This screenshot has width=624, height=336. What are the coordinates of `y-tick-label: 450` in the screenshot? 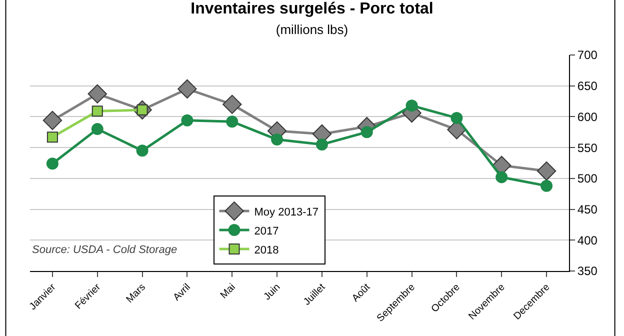 It's located at (587, 209).